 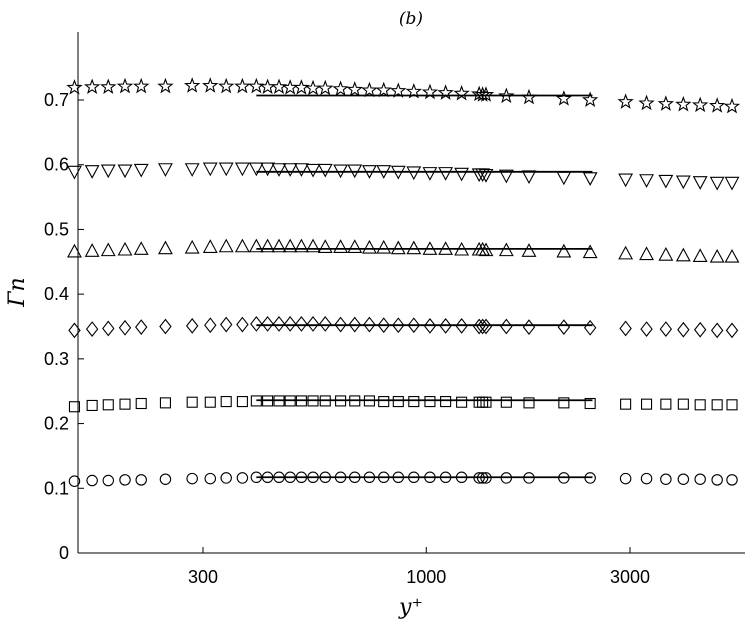 I want to click on x-ticks: 300 1000 3000, so click(x=419, y=567).